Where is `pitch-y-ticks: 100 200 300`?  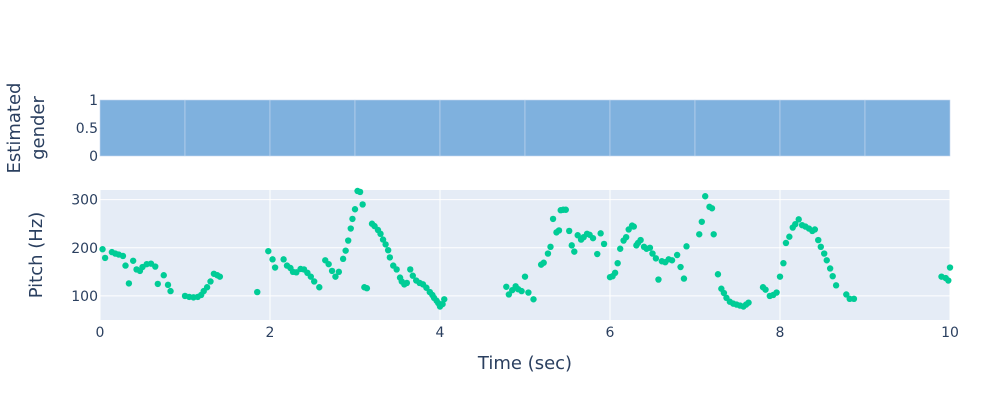
pitch-y-ticks: 100 200 300 is located at coordinates (84, 249).